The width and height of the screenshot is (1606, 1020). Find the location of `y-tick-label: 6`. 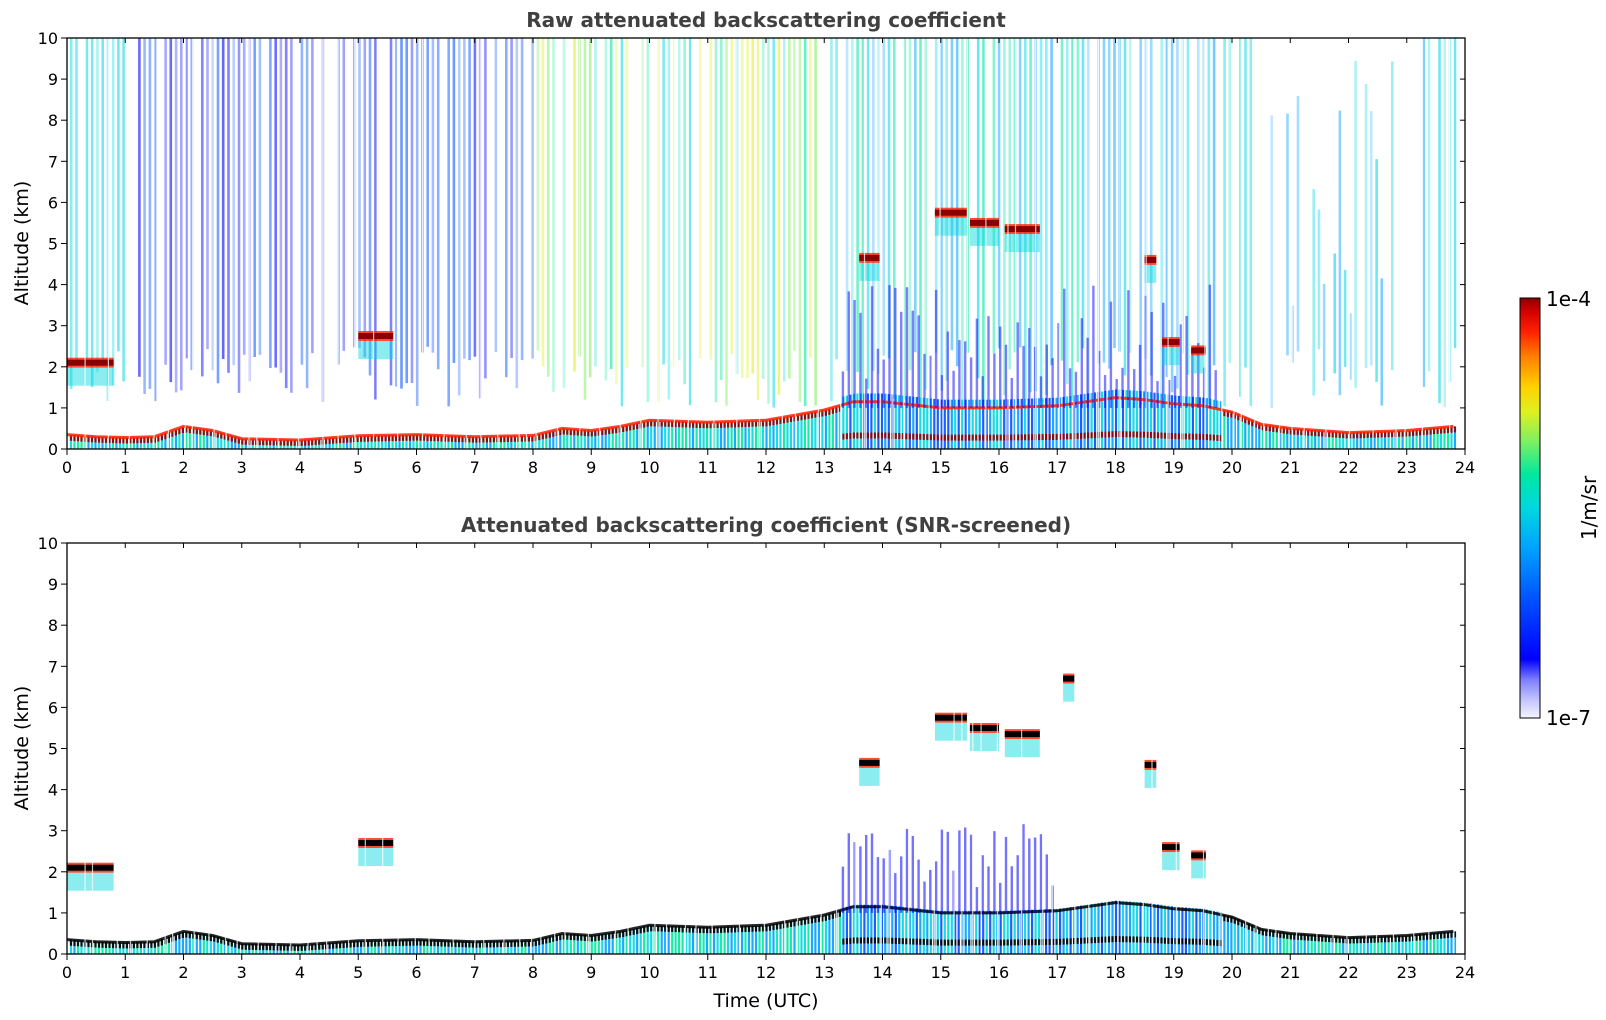

y-tick-label: 6 is located at coordinates (53, 202).